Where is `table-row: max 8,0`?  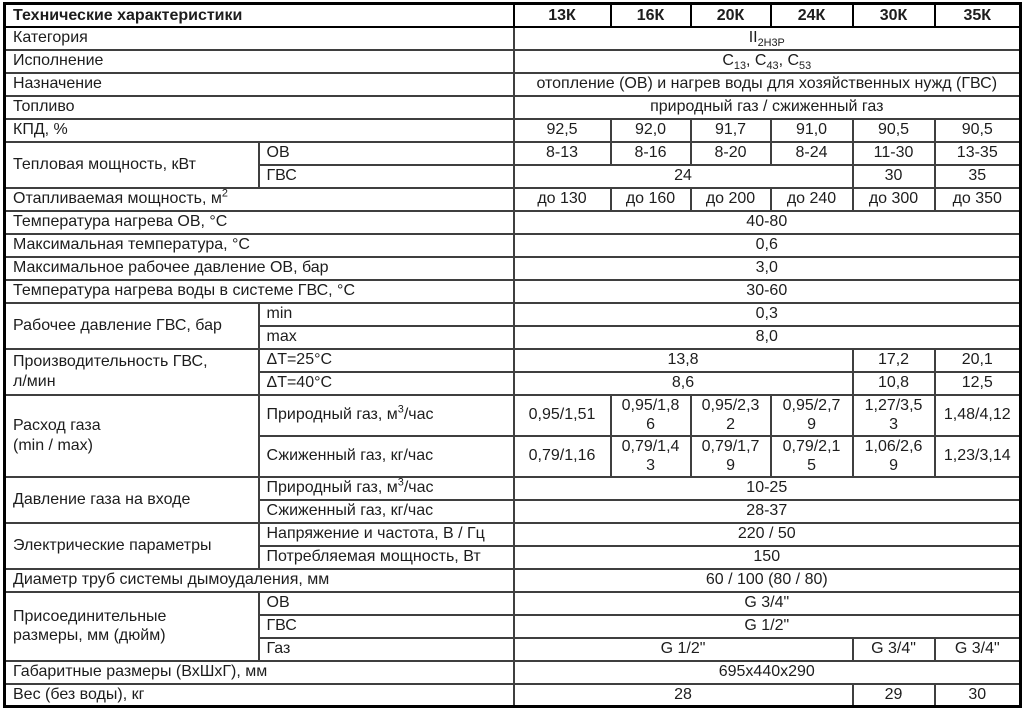 table-row: max 8,0 is located at coordinates (513, 337).